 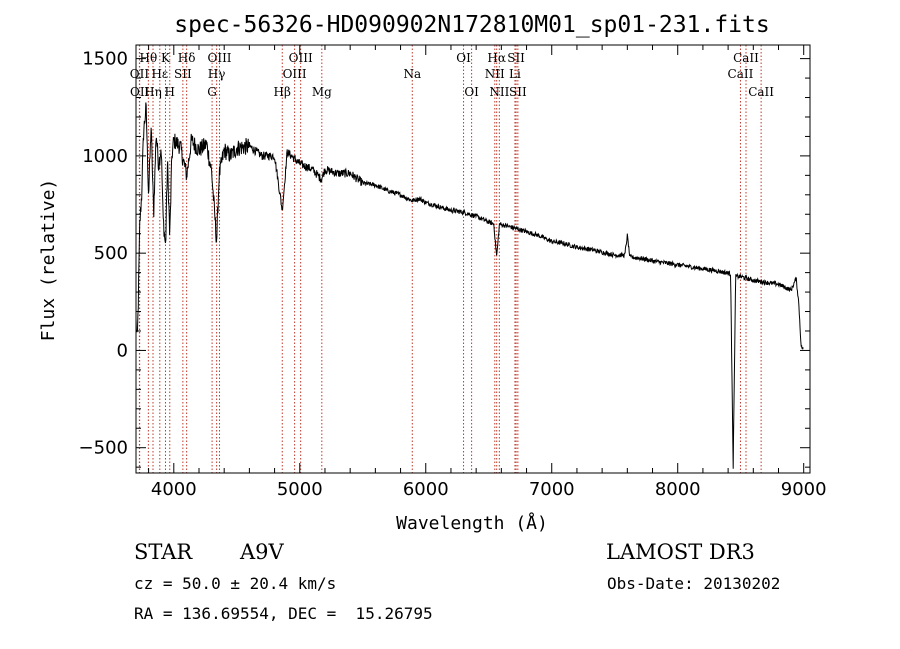 What do you see at coordinates (235, 583) in the screenshot?
I see `redshift-readout: cz = 50.0 ± 20.4 km/s` at bounding box center [235, 583].